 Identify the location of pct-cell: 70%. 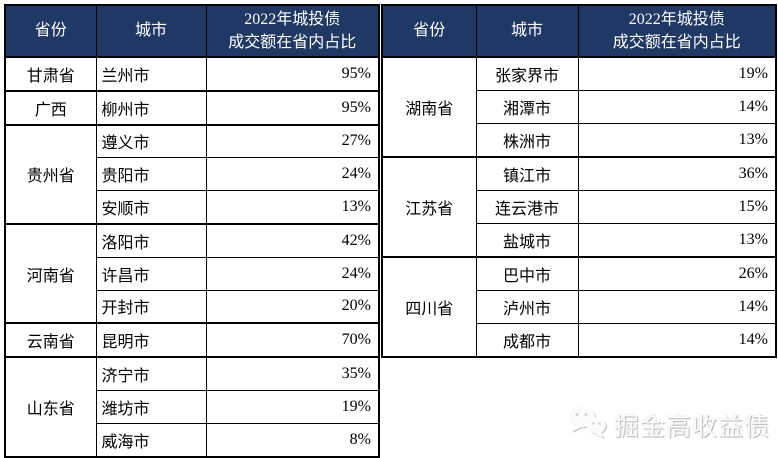
(292, 340).